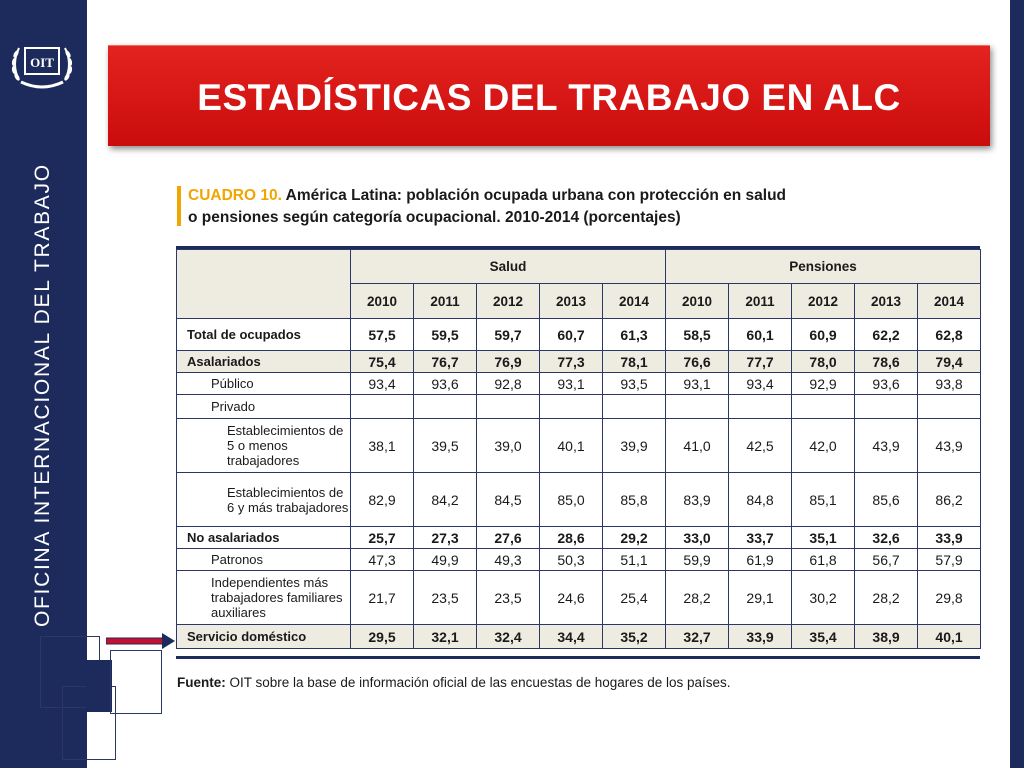 The image size is (1024, 768). Describe the element at coordinates (445, 597) in the screenshot. I see `table-cell: 23,5` at that location.